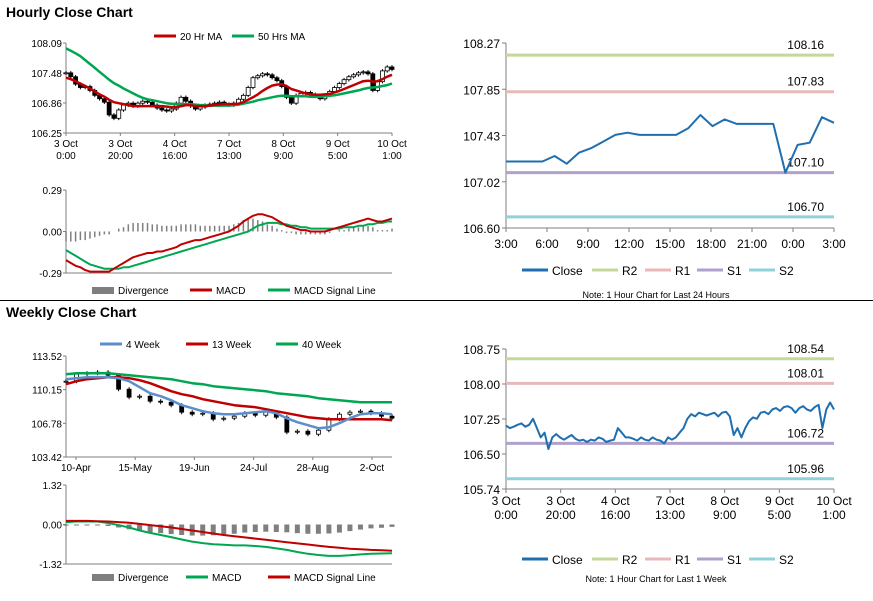 This screenshot has height=601, width=873. I want to click on x-tick-label: 12:00, so click(629, 244).